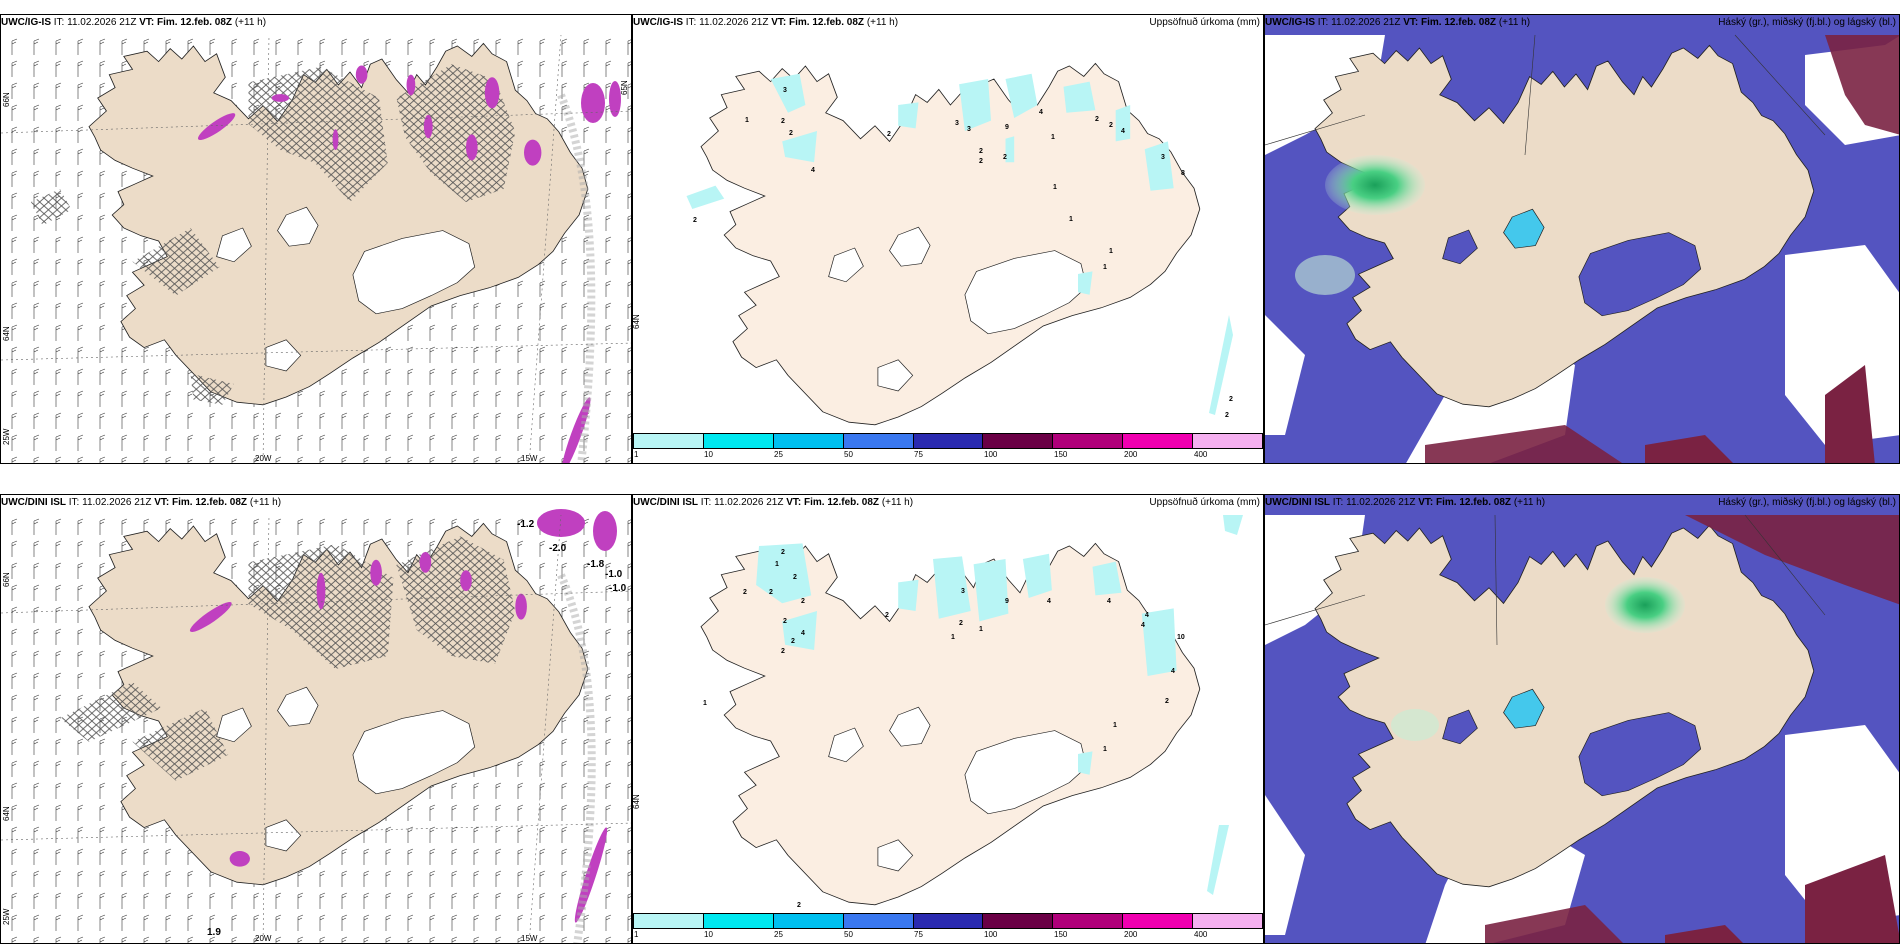  I want to click on legend-label: 10, so click(708, 934).